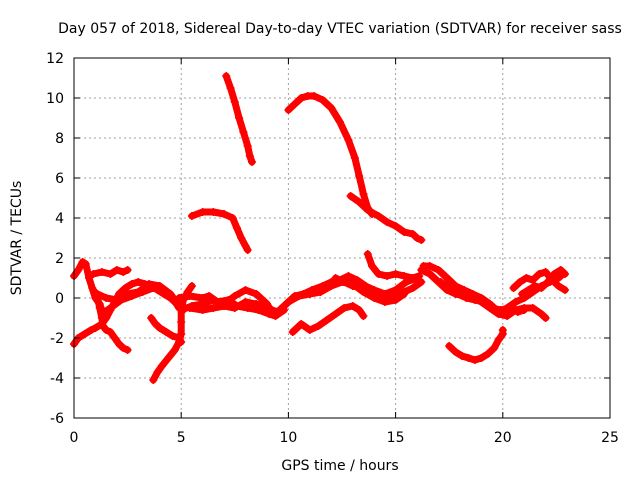 Image resolution: width=640 pixels, height=480 pixels. Describe the element at coordinates (74, 438) in the screenshot. I see `x-tick-label: 0` at that location.